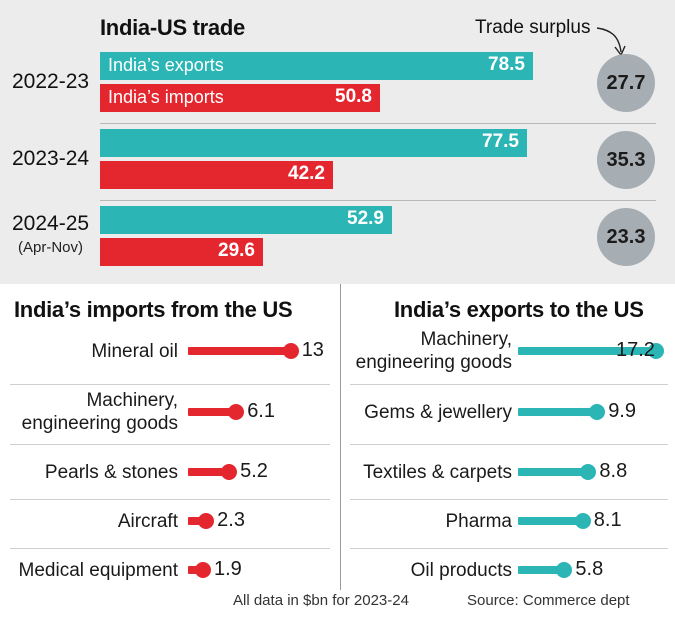 The height and width of the screenshot is (618, 675). I want to click on series-label: India’s exports, so click(166, 65).